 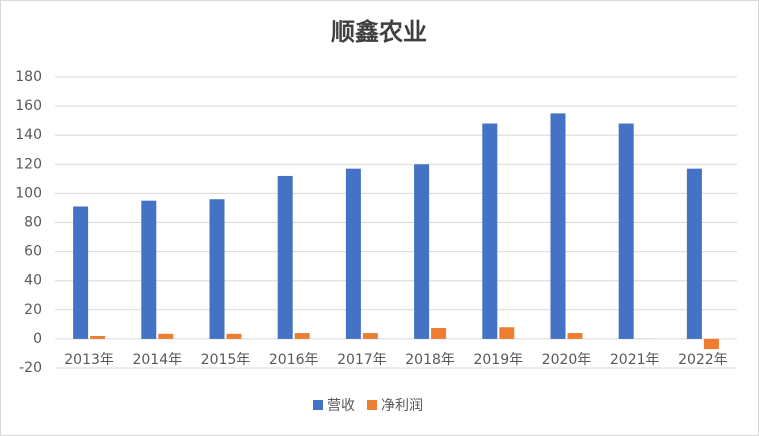 What do you see at coordinates (157, 360) in the screenshot?
I see `x-tick-label: 2014年` at bounding box center [157, 360].